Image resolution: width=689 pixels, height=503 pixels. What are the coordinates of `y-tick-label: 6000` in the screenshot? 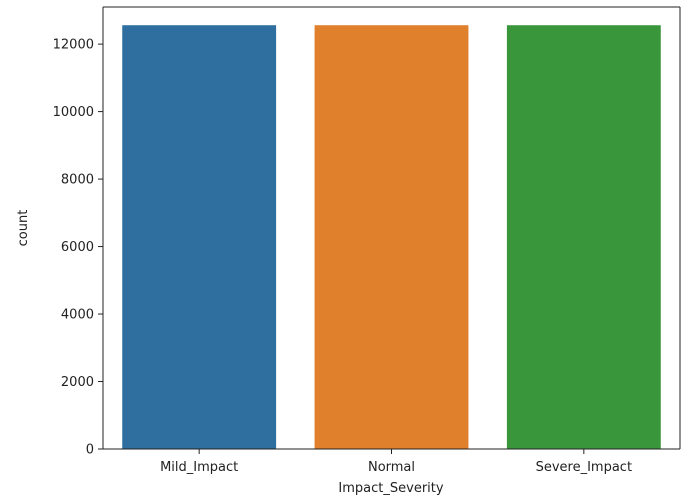 It's located at (77, 247).